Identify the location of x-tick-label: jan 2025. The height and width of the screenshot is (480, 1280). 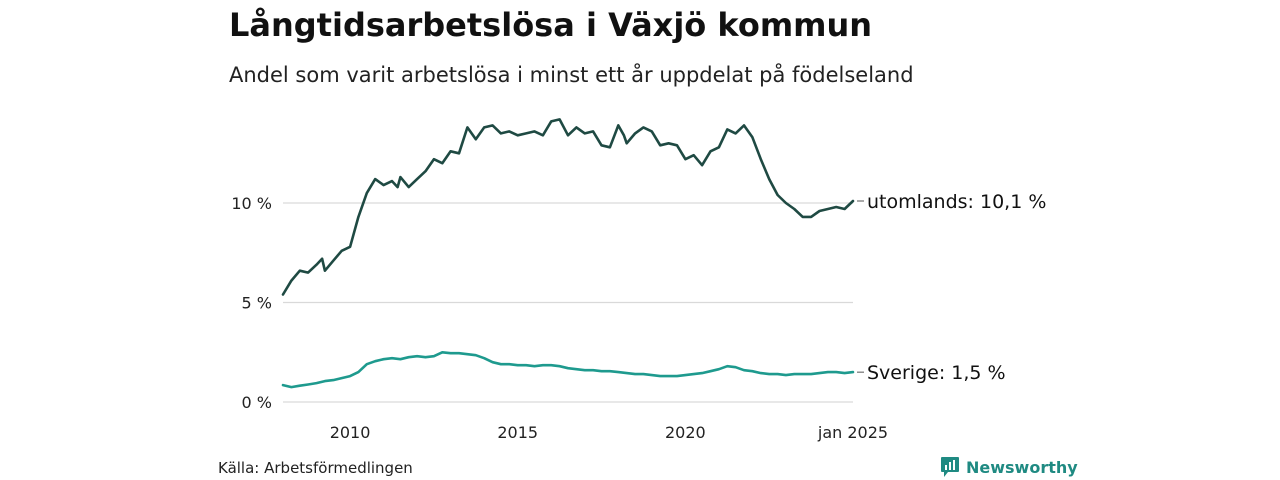
(852, 432).